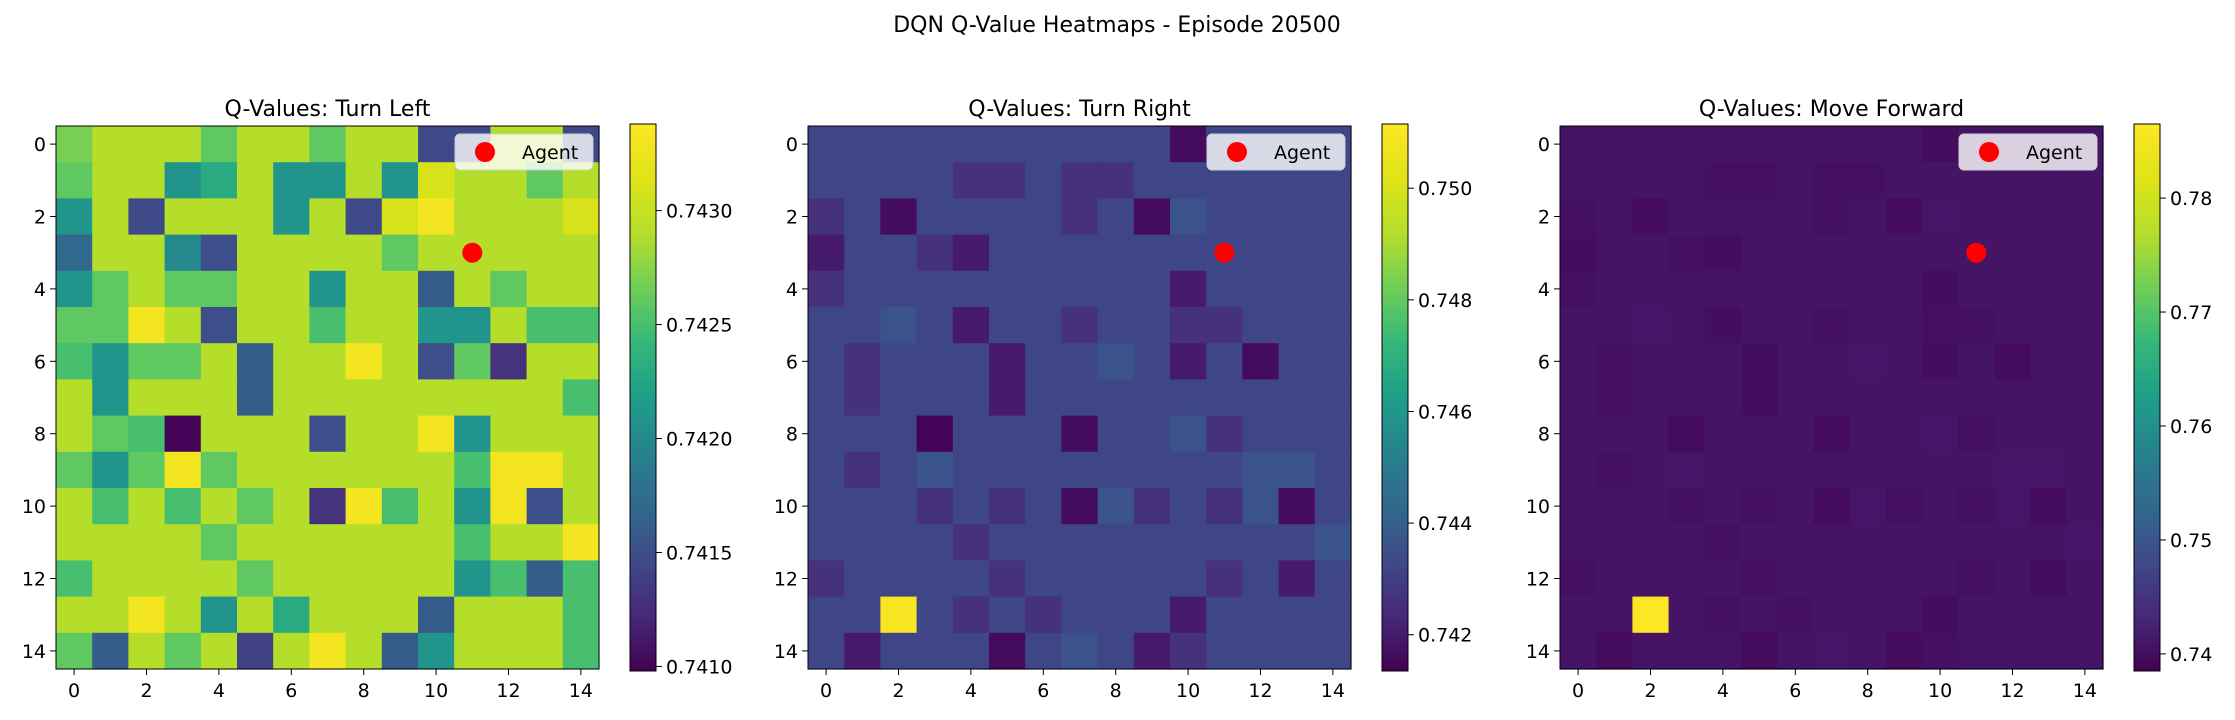 Image resolution: width=2235 pixels, height=720 pixels. Describe the element at coordinates (508, 691) in the screenshot. I see `x-tick-label: 12` at that location.